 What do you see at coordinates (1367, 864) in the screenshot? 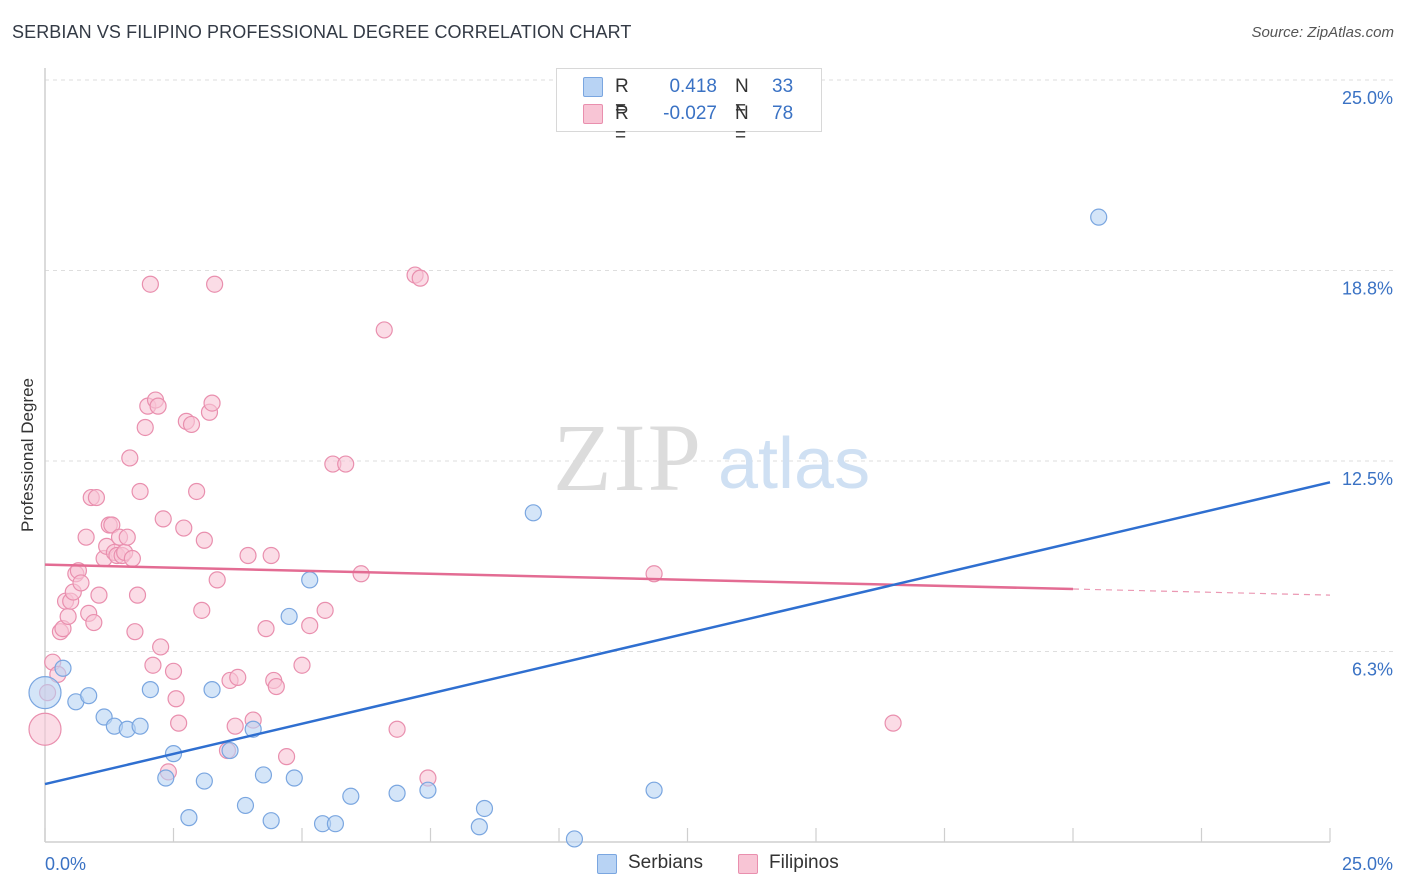
I see `x-tick-label: 25.0%` at bounding box center [1367, 864].